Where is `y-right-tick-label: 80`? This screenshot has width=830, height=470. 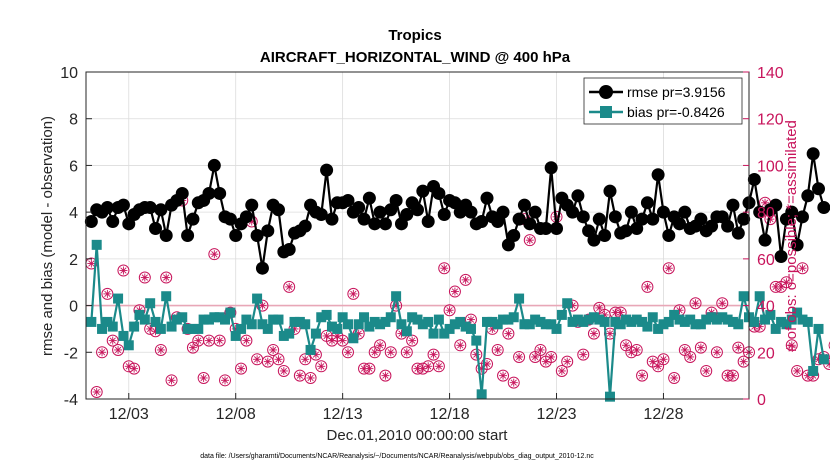
y-right-tick-label: 80 is located at coordinates (766, 213).